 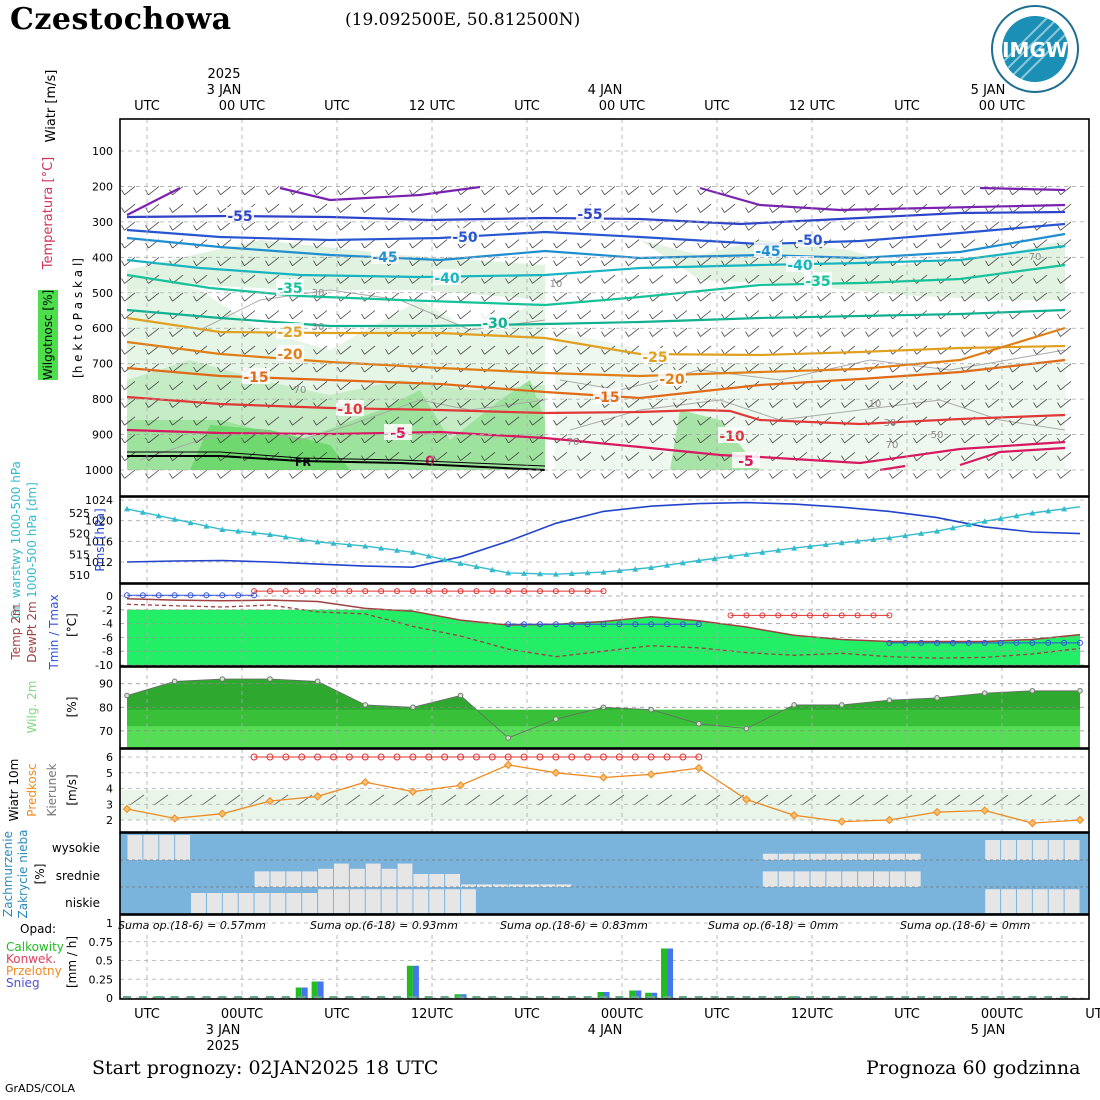 I want to click on y-tick-label: 1024, so click(x=99, y=500).